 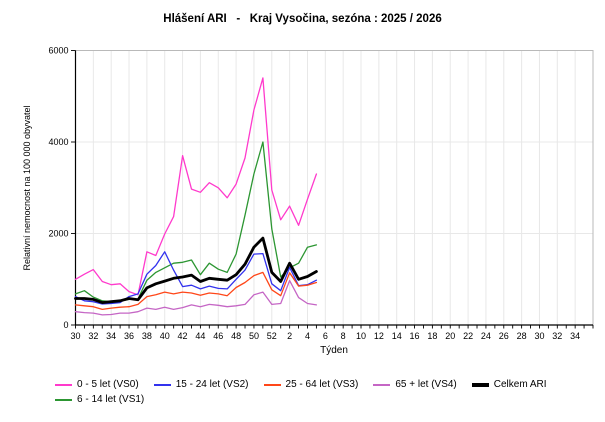 What do you see at coordinates (218, 336) in the screenshot?
I see `x-tick-label: 46` at bounding box center [218, 336].